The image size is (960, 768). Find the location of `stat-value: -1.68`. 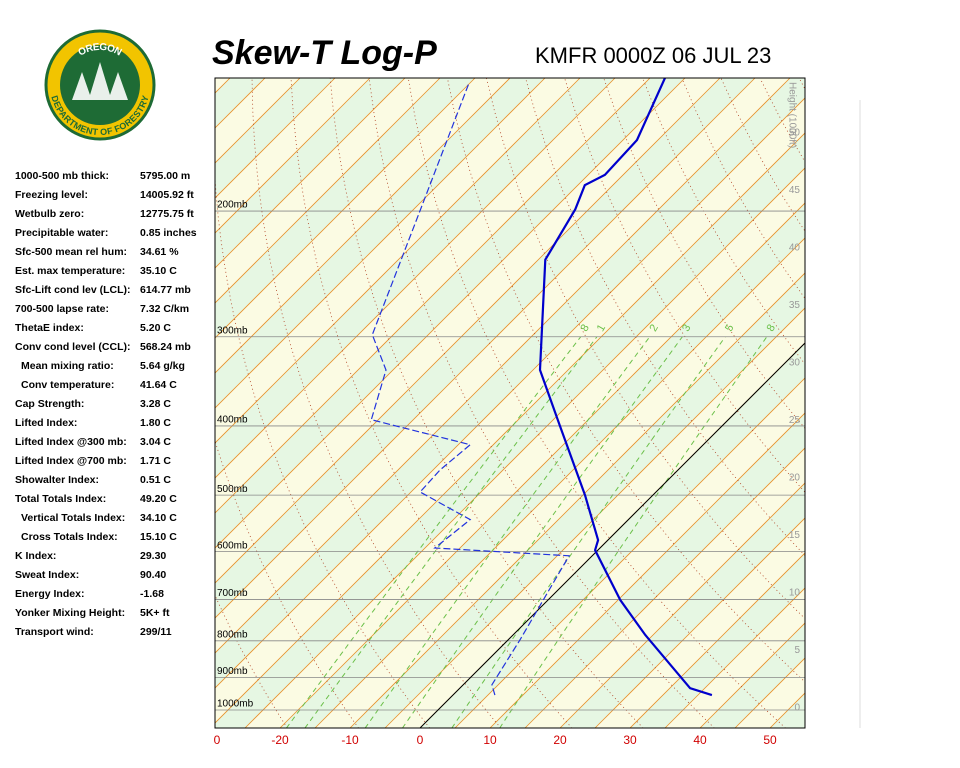

stat-value: -1.68 is located at coordinates (152, 594).